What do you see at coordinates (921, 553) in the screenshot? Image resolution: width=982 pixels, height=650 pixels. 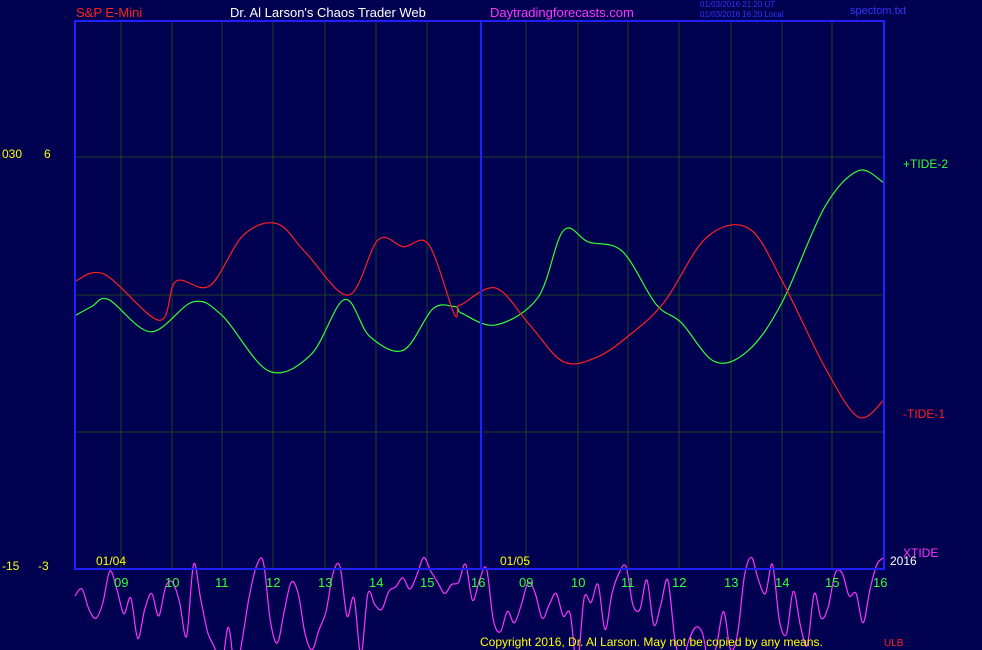 I see `legend-xtide: XTIDE` at bounding box center [921, 553].